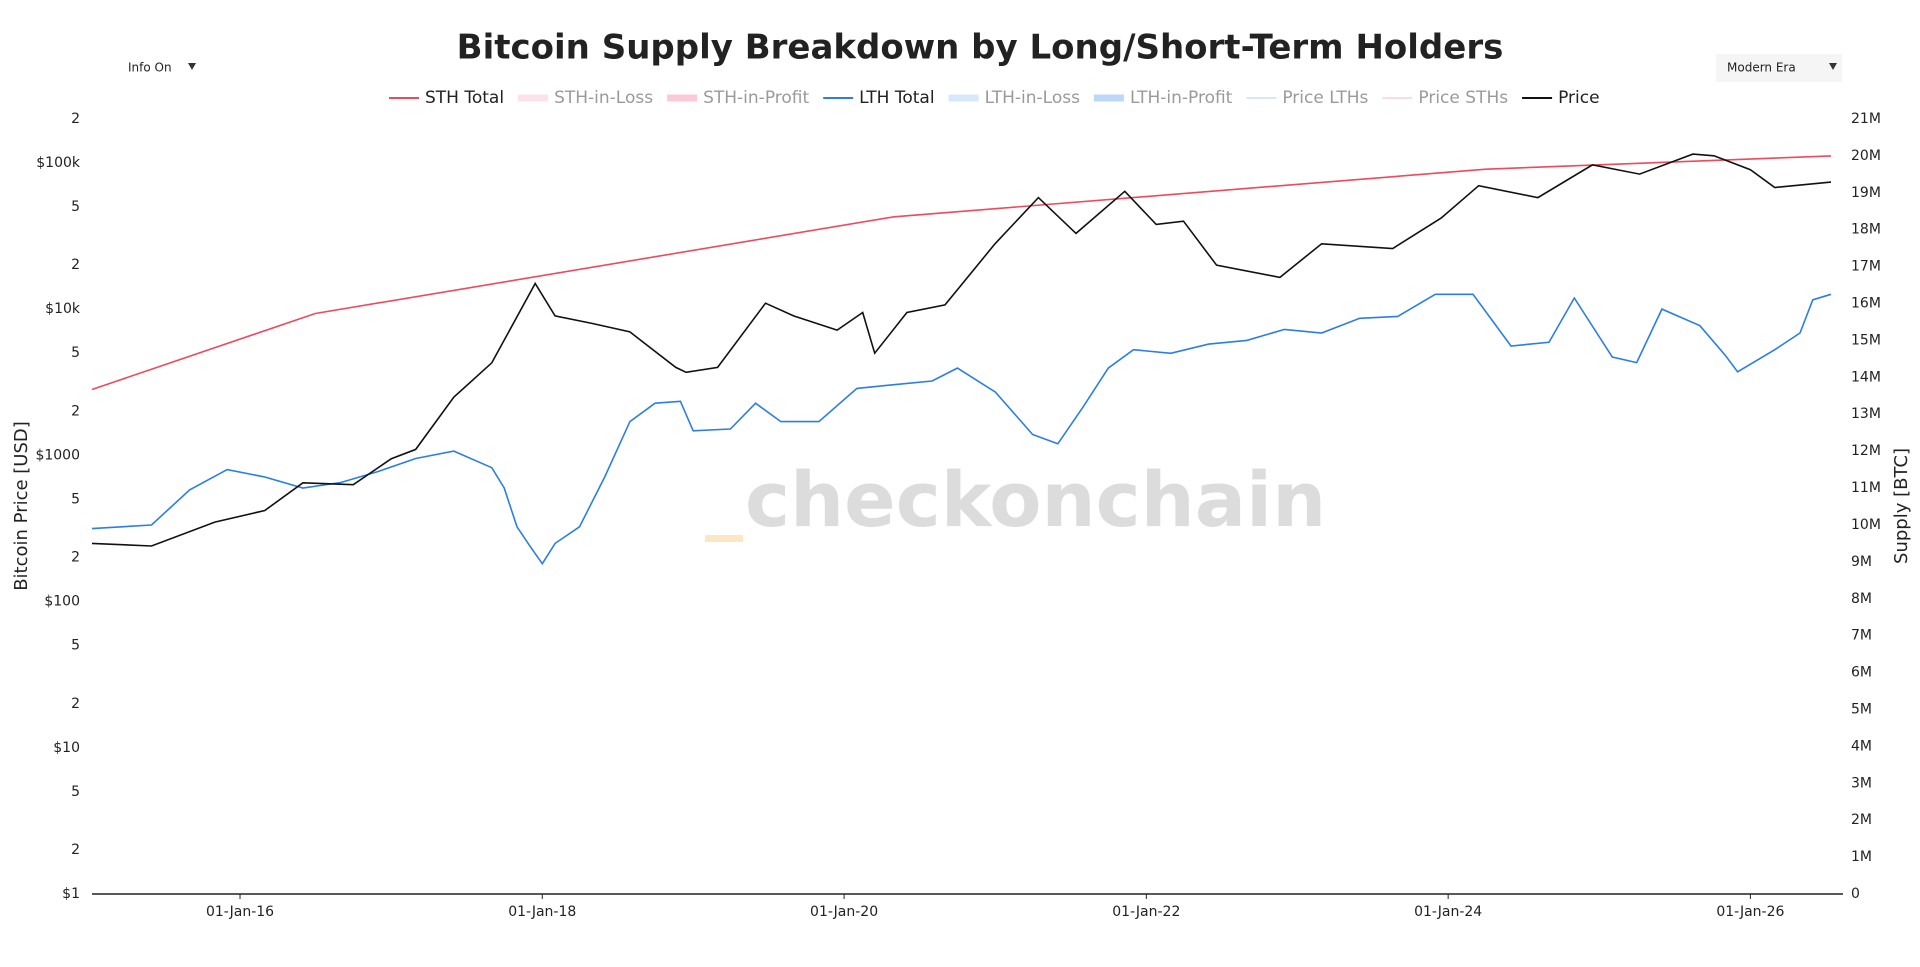 The height and width of the screenshot is (967, 1920). I want to click on y2-axis-title: Supply [BTC], so click(1901, 506).